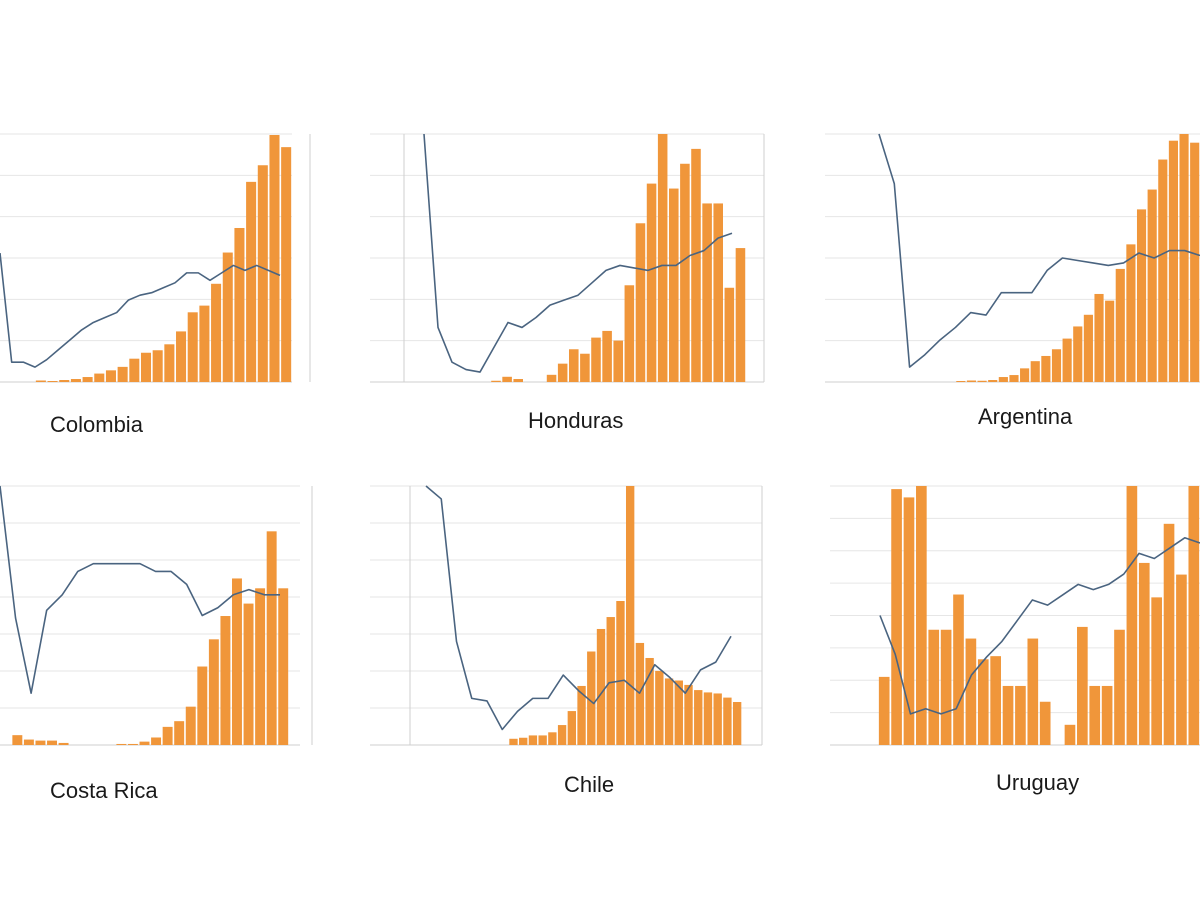 The image size is (1200, 900). I want to click on chart-title-uruguay: Uruguay, so click(1038, 782).